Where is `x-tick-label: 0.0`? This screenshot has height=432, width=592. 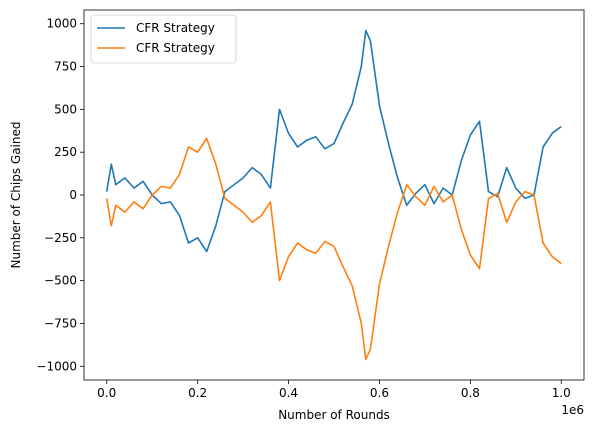
x-tick-label: 0.0 is located at coordinates (106, 393).